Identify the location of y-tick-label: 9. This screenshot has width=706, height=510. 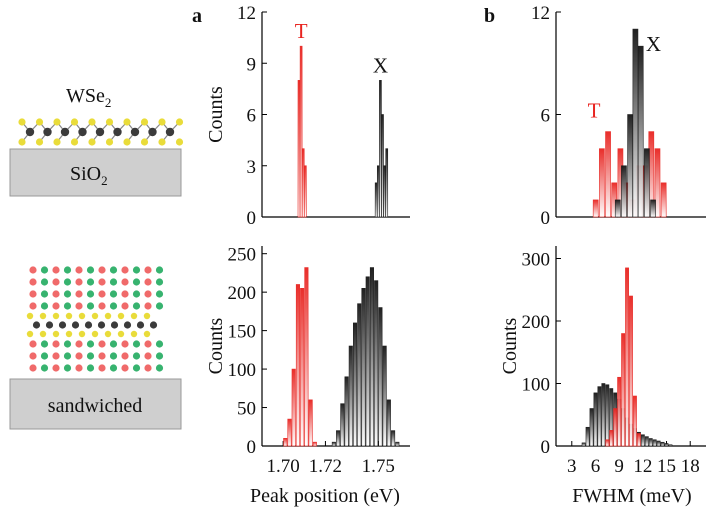
(252, 64).